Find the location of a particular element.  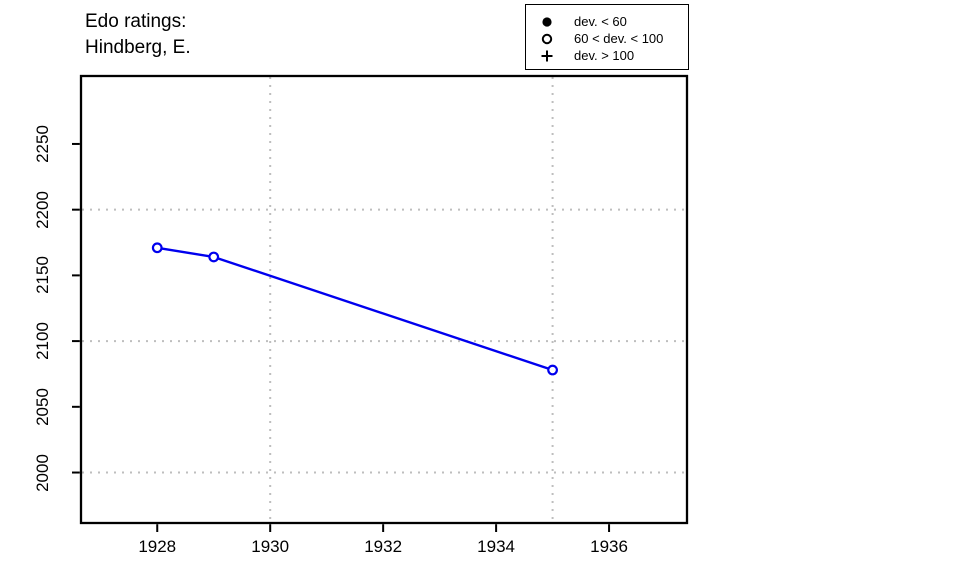

open-circle-icon is located at coordinates (547, 38).